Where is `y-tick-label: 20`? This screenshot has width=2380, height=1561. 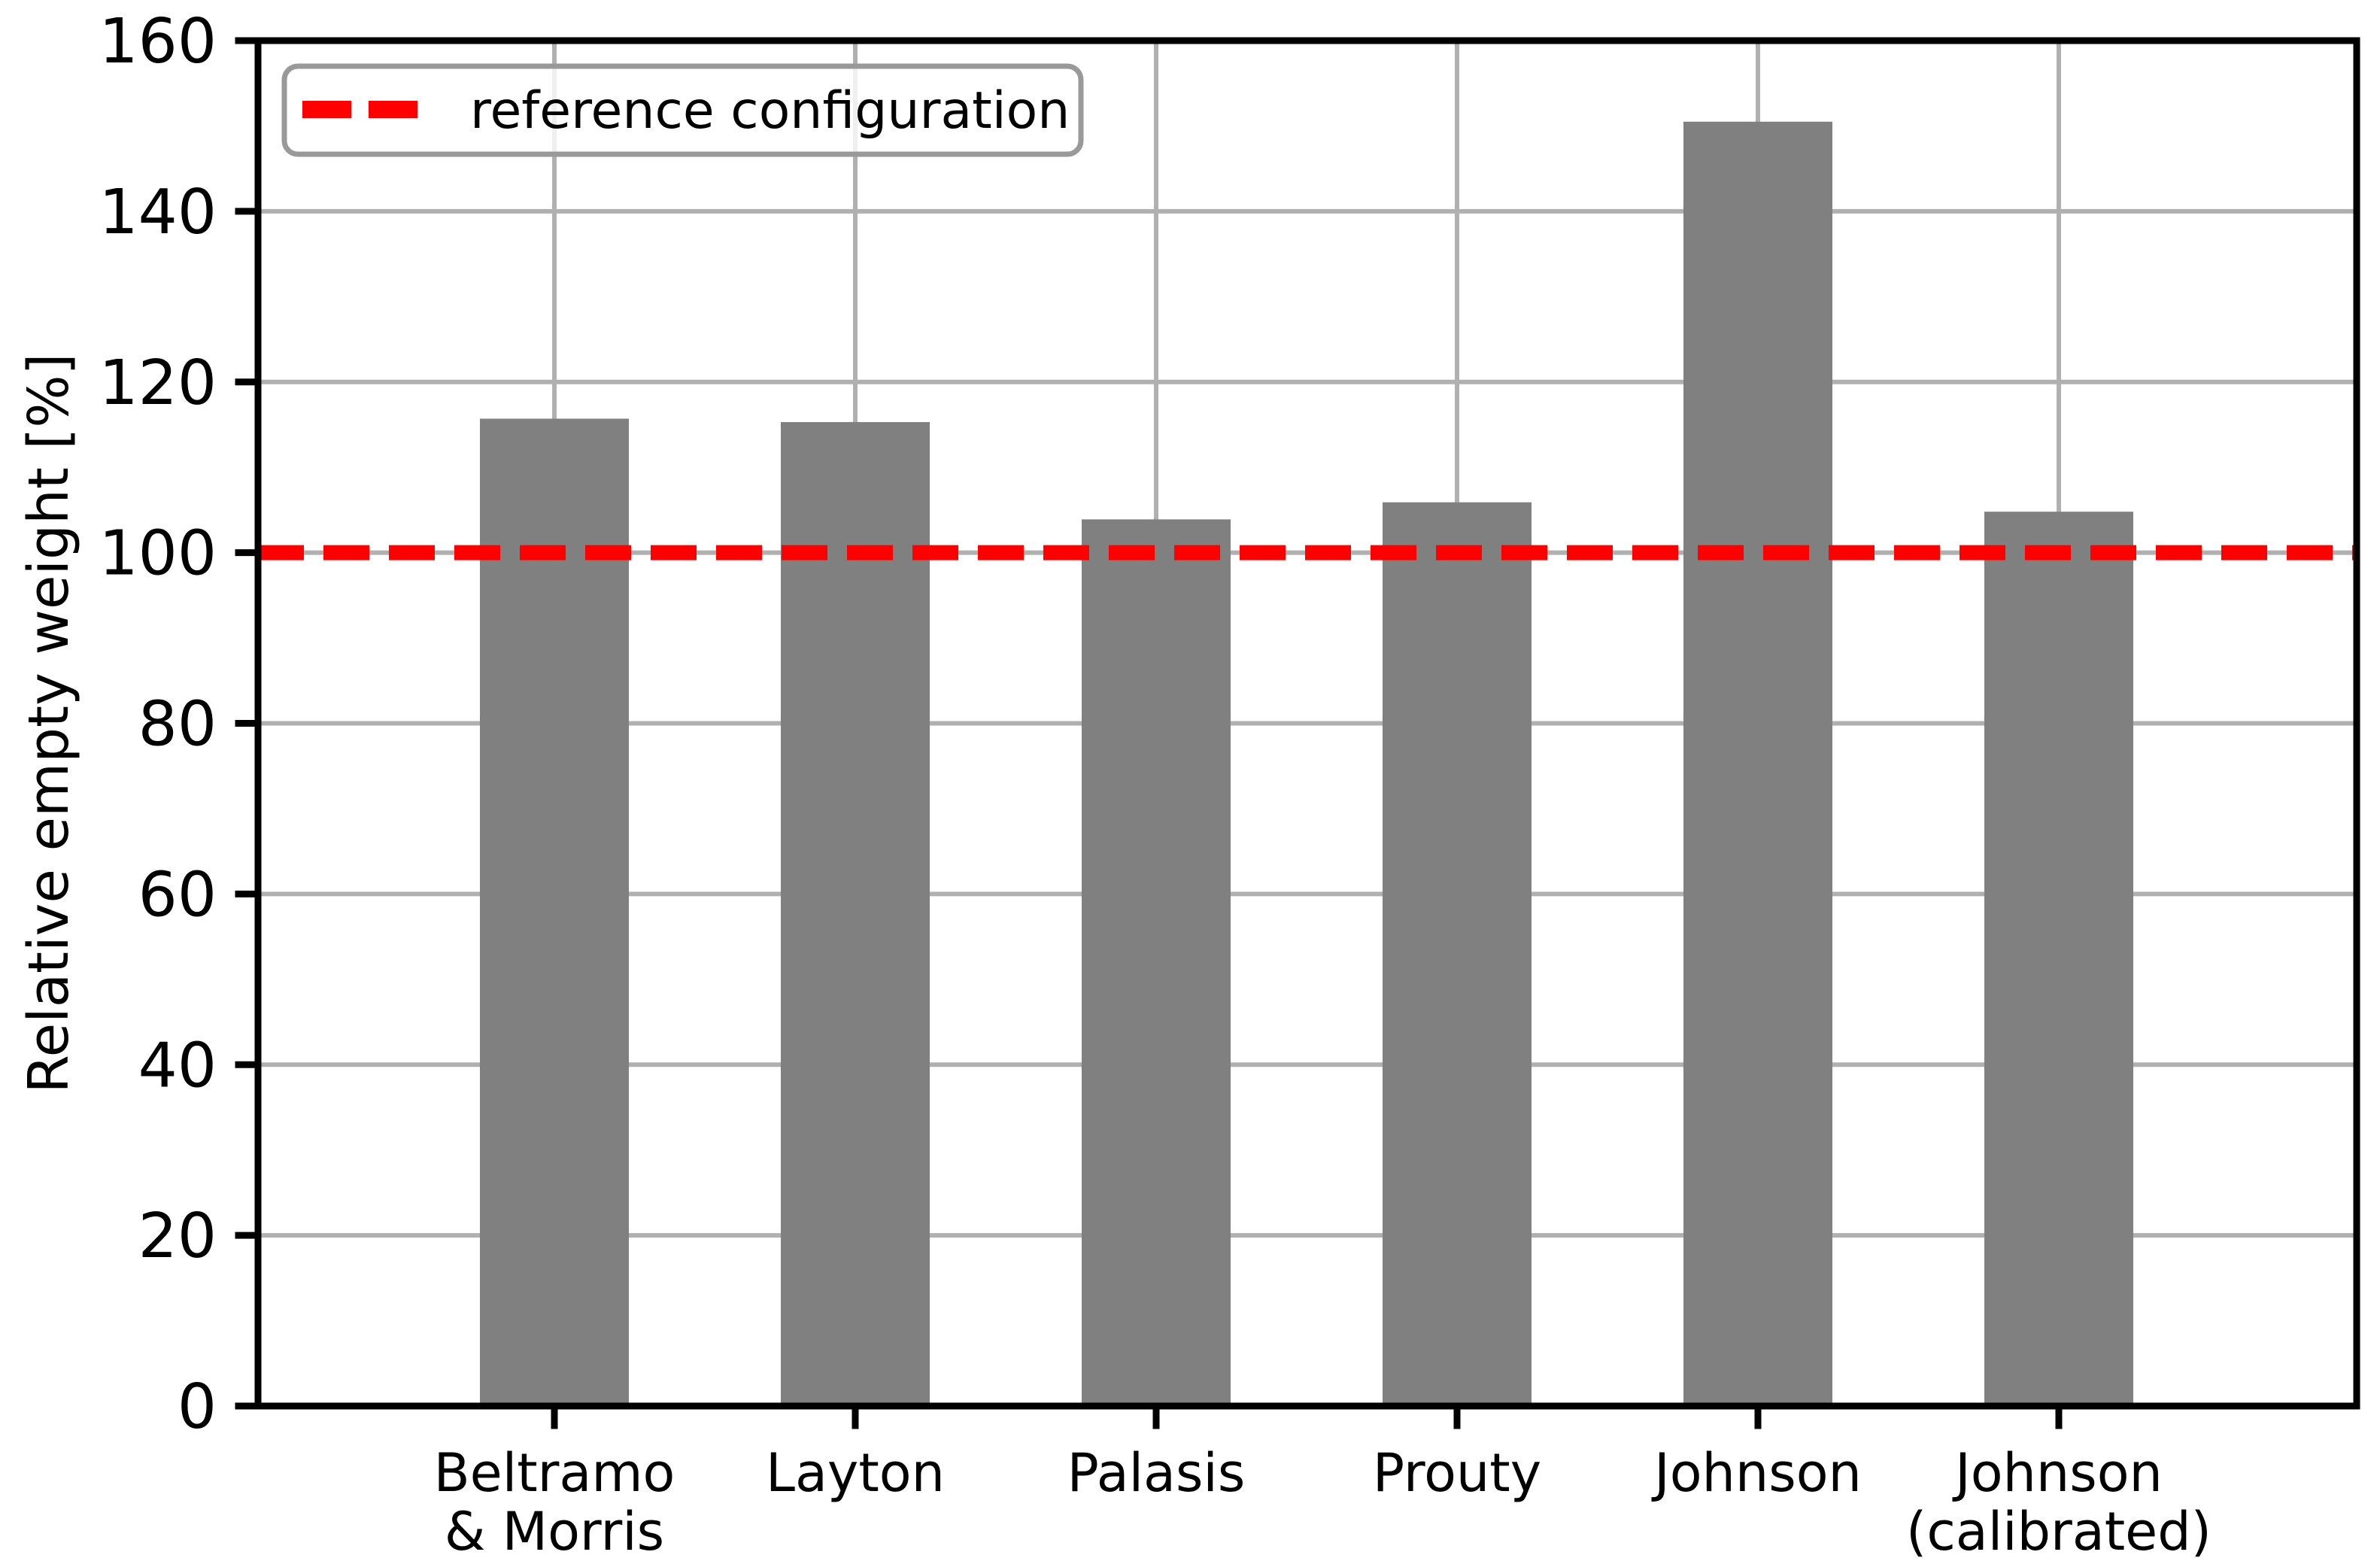 y-tick-label: 20 is located at coordinates (177, 1236).